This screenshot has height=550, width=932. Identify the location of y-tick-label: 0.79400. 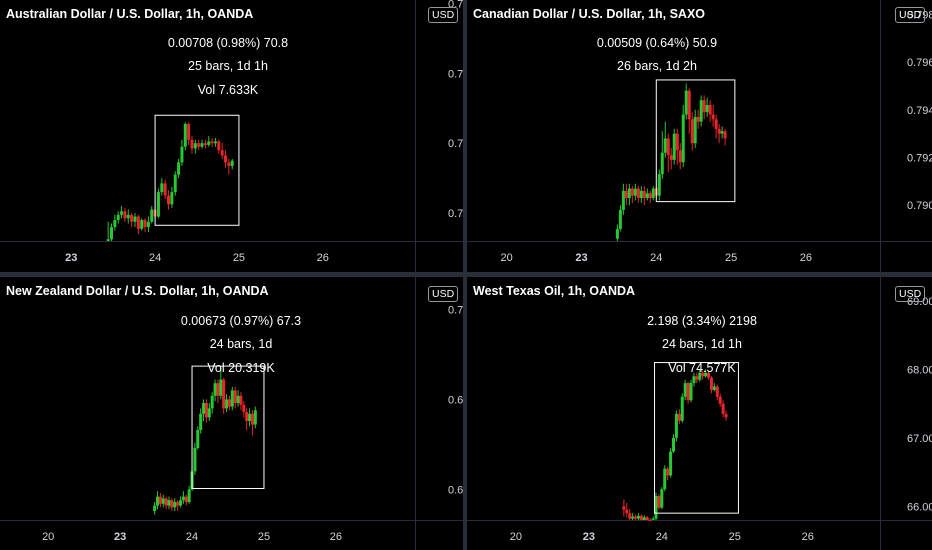
(919, 111).